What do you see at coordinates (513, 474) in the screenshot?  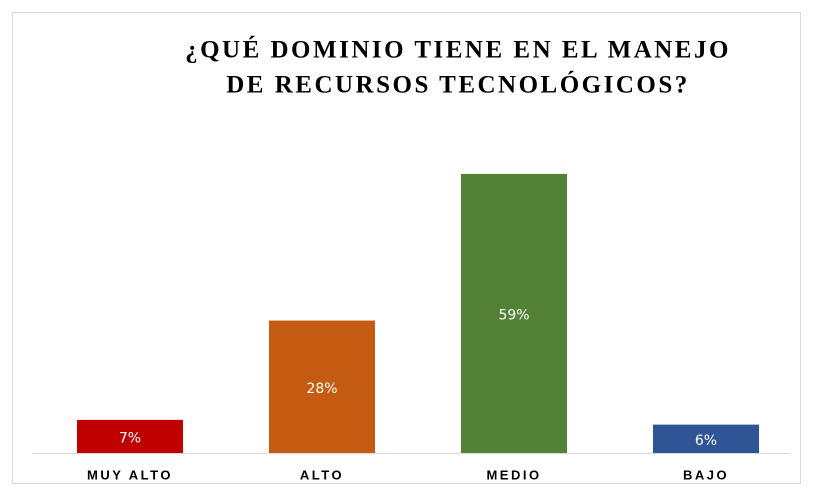 I see `x-tick-label: MEDIO` at bounding box center [513, 474].